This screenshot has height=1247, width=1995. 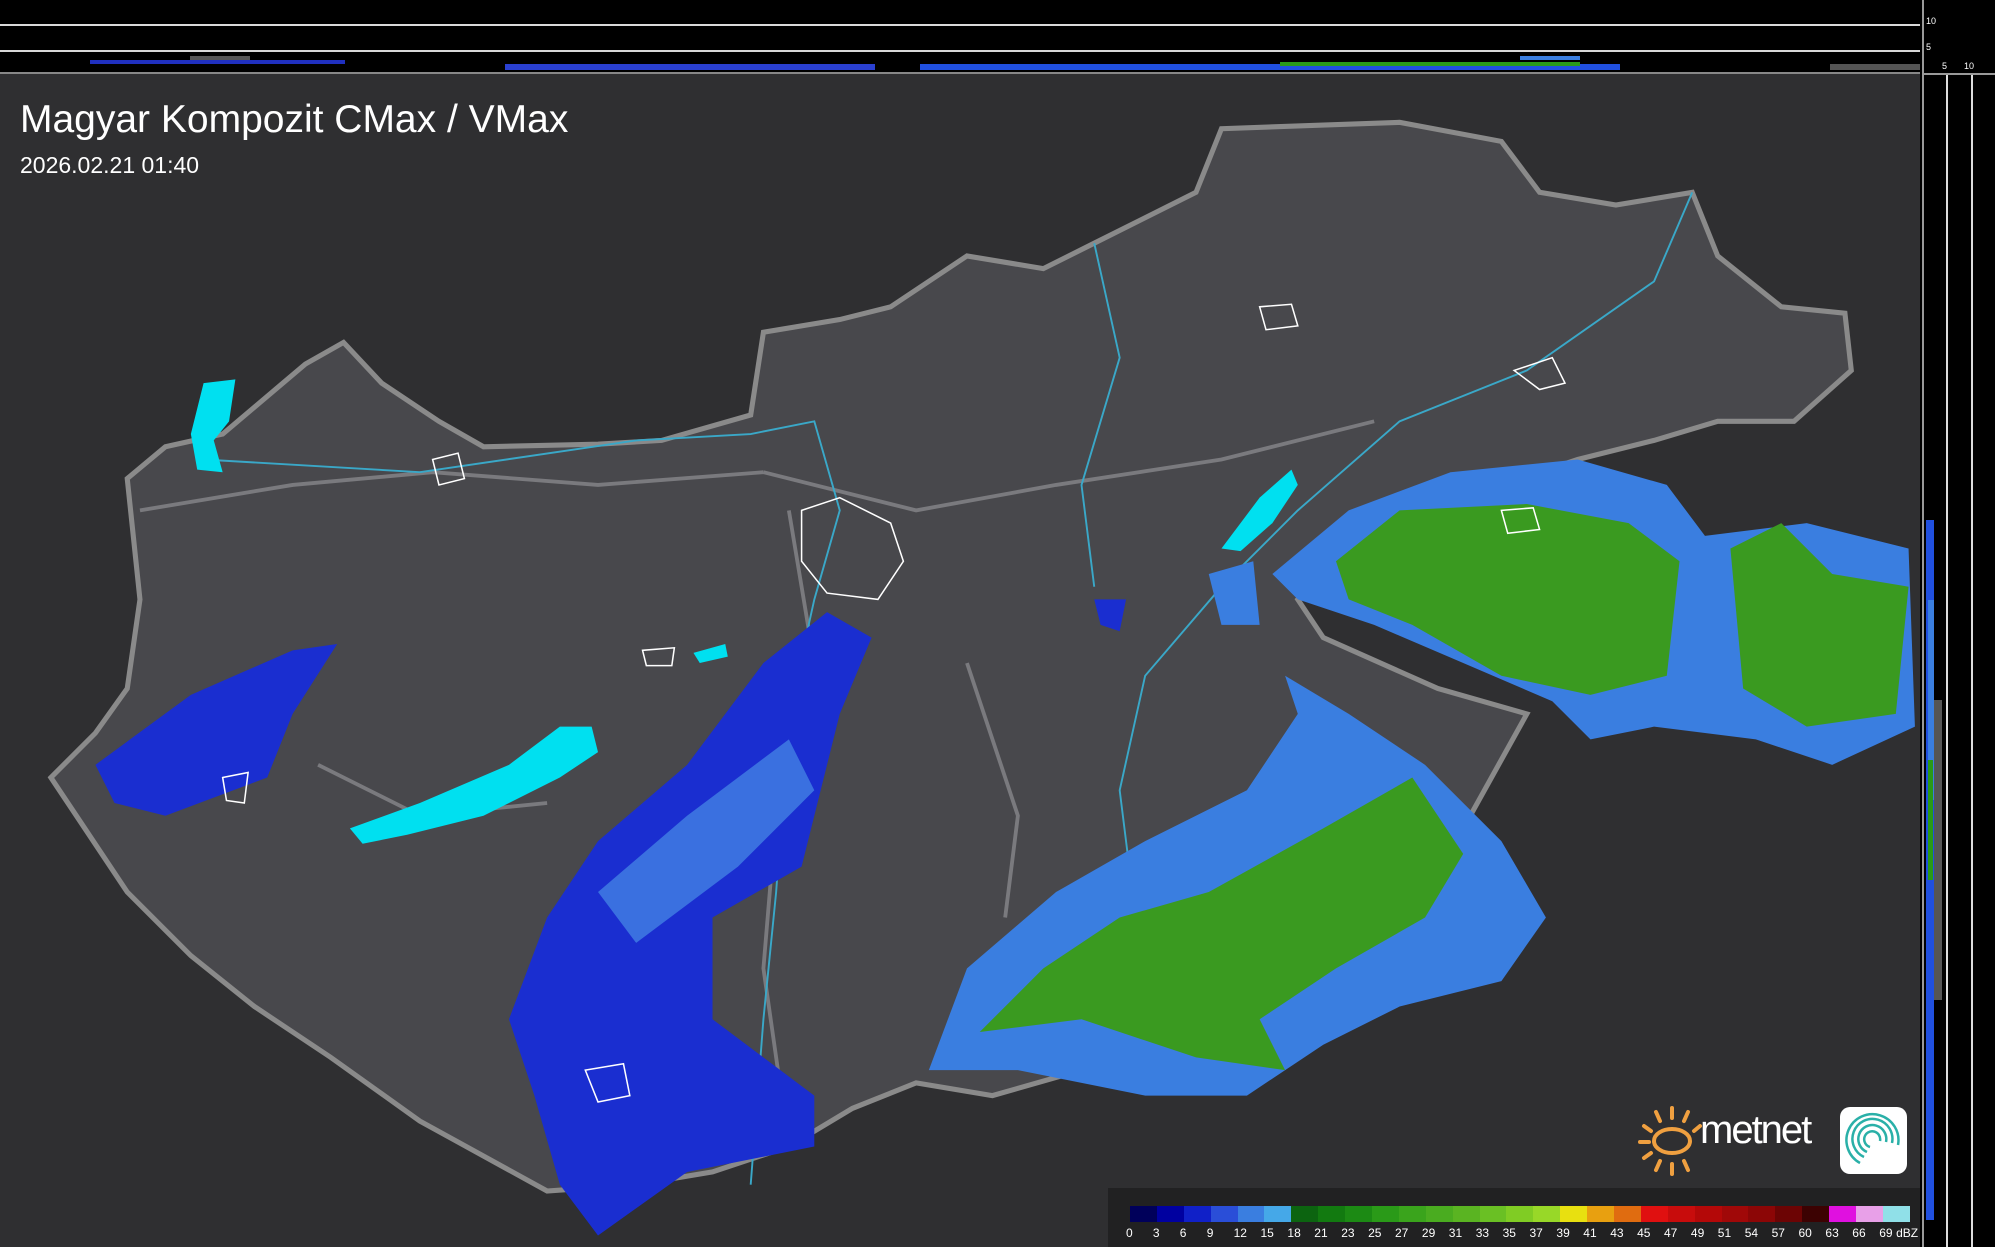 I want to click on legend-label: 47, so click(x=1671, y=1233).